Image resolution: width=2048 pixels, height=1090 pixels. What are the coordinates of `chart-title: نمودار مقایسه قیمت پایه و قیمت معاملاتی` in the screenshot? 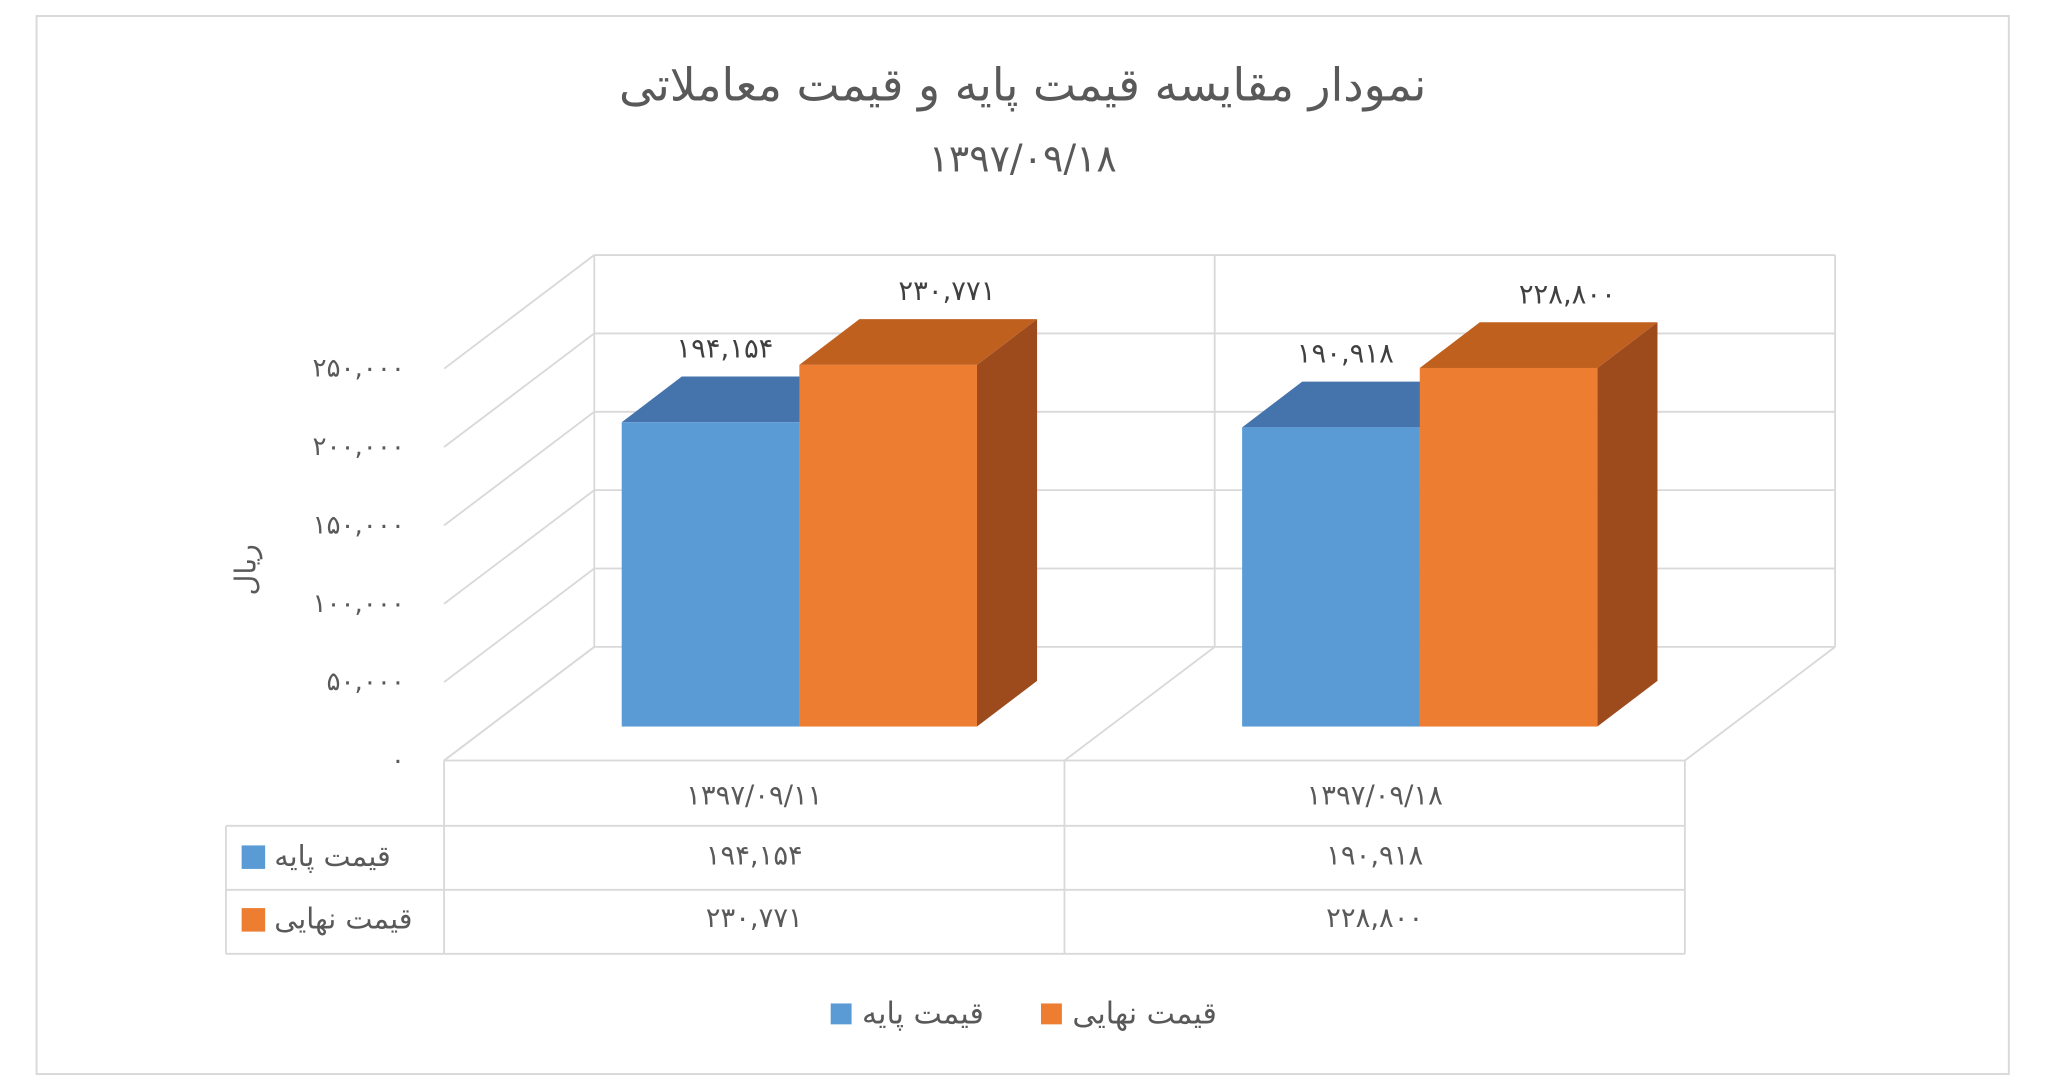 It's located at (1022, 86).